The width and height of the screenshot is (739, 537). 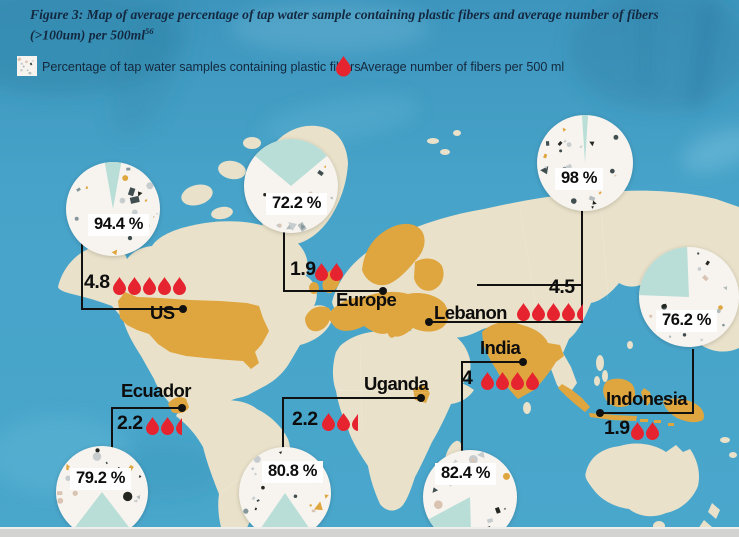 I want to click on footnote-marker: 56, so click(x=149, y=31).